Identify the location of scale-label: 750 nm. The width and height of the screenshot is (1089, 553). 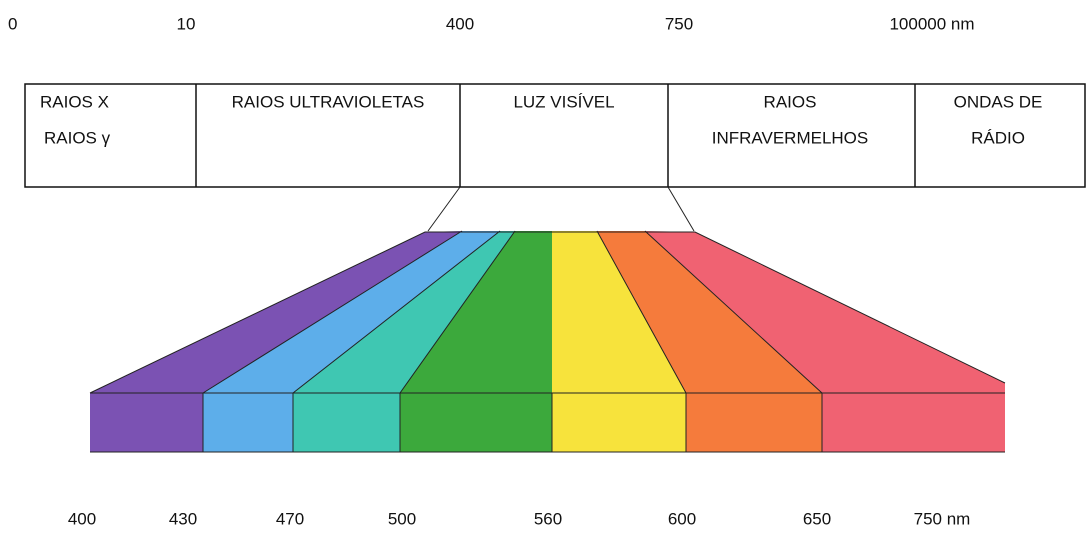
(942, 518).